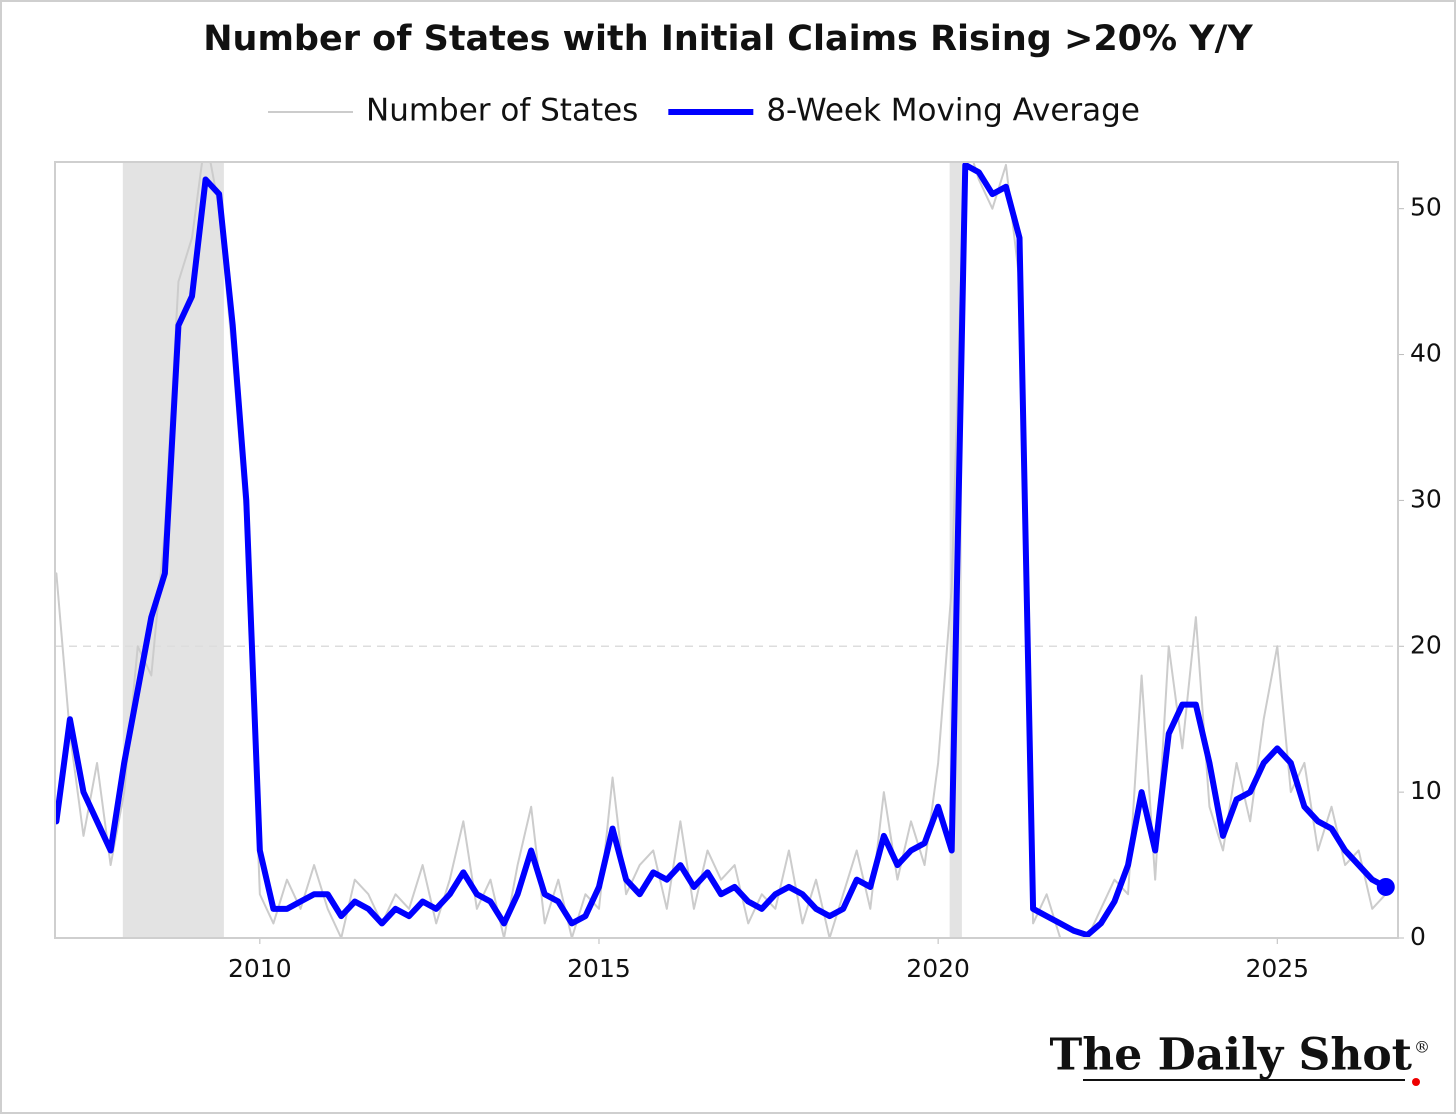  Describe the element at coordinates (1426, 644) in the screenshot. I see `y-tick-label: 20` at that location.